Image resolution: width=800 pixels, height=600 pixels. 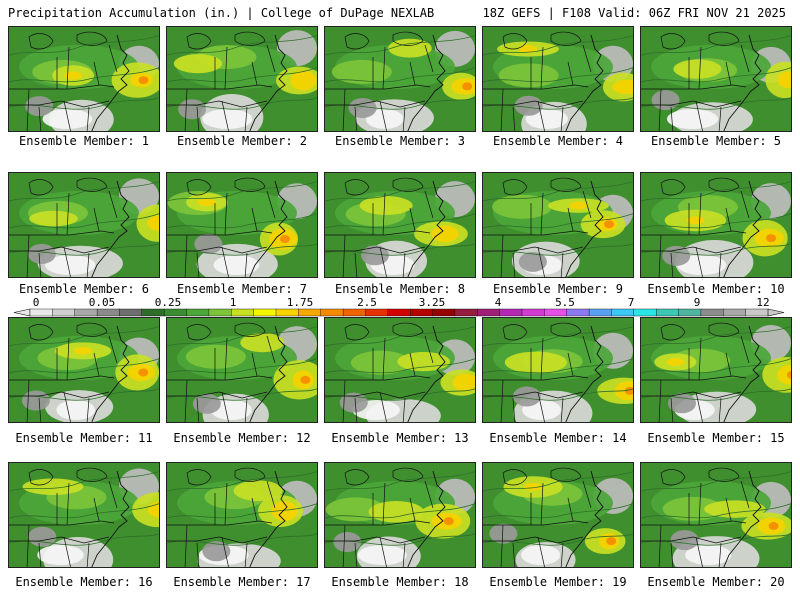 What do you see at coordinates (168, 302) in the screenshot?
I see `colorbar-tick-label: 0.25` at bounding box center [168, 302].